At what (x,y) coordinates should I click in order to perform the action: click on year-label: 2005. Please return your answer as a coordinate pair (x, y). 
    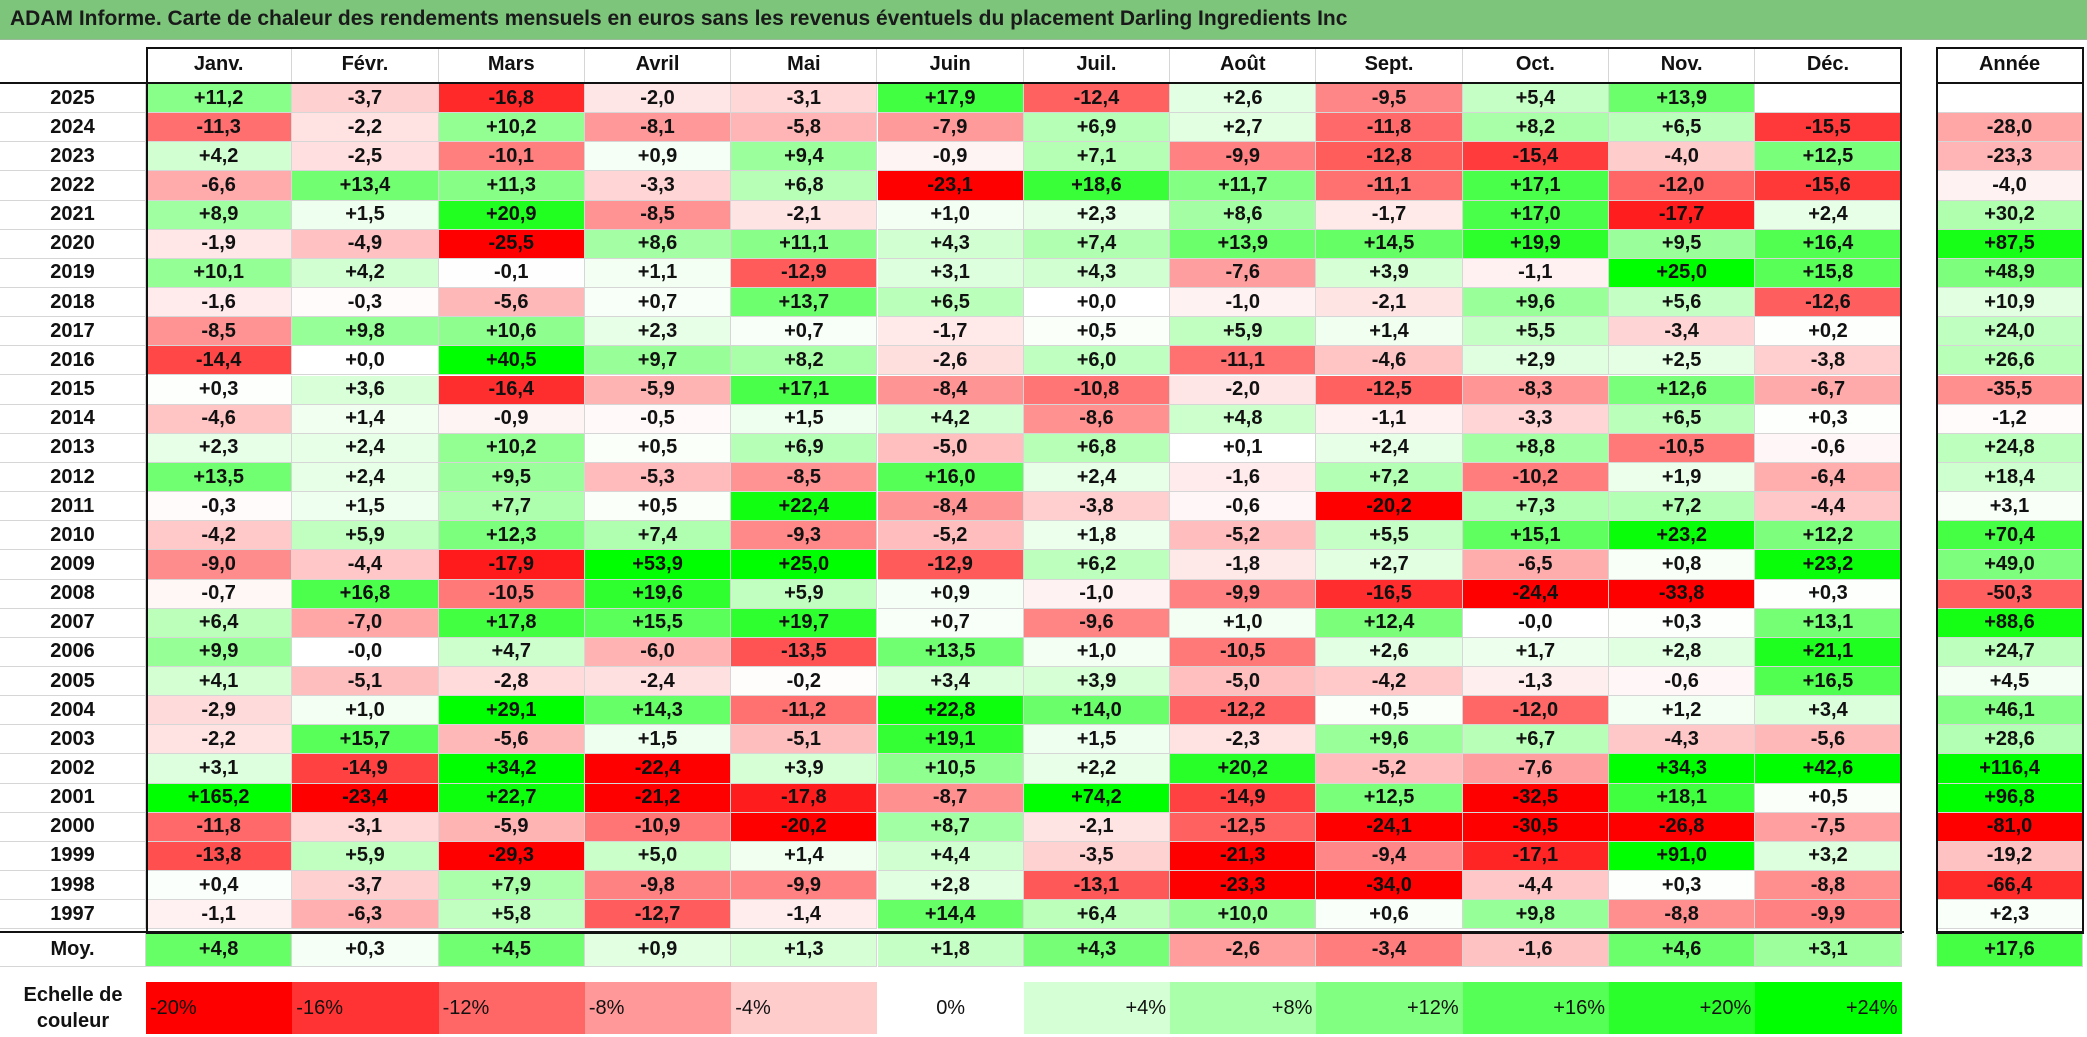
    Looking at the image, I should click on (73, 682).